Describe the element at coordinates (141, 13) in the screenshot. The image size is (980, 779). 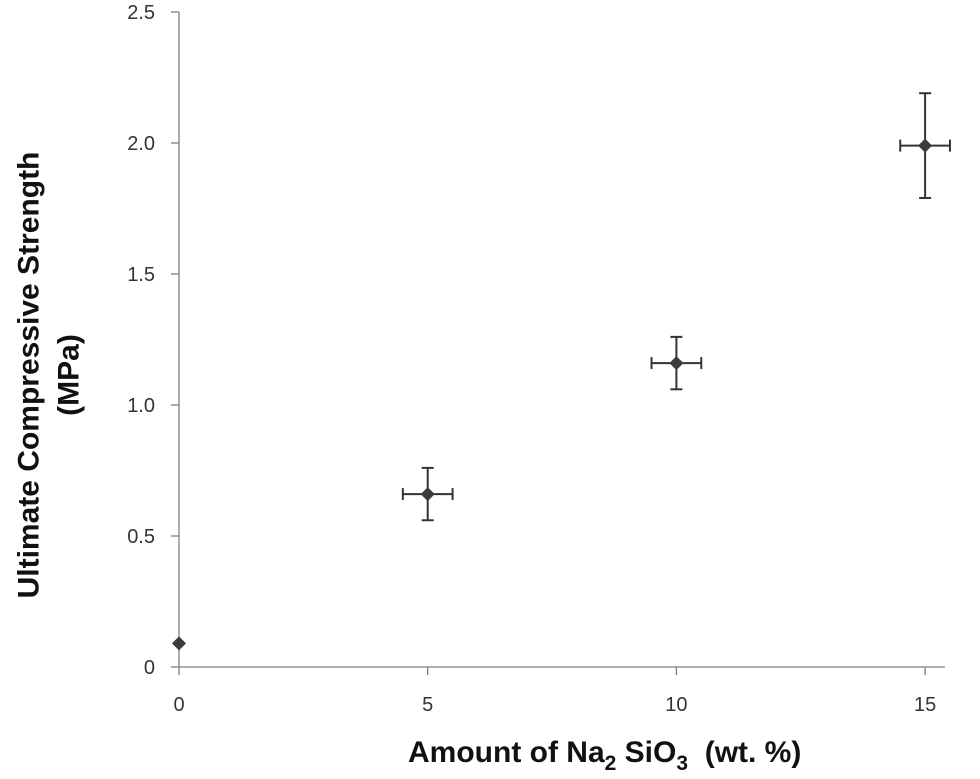
I see `y-tick-label: 2.5` at that location.